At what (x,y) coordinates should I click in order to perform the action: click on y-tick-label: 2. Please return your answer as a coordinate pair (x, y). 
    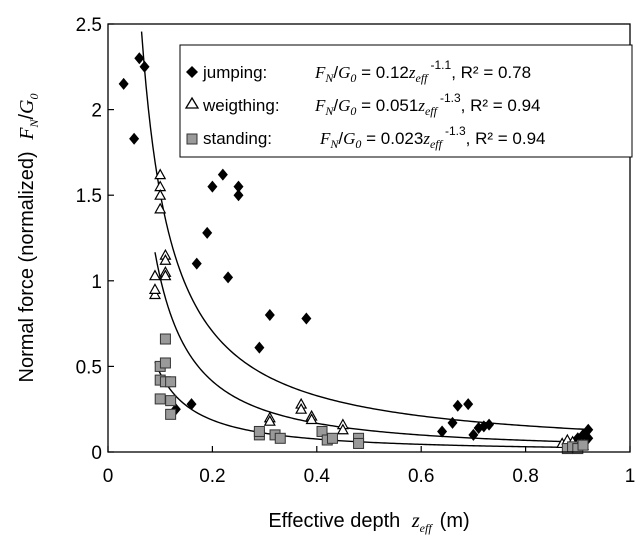
    Looking at the image, I should click on (96, 111).